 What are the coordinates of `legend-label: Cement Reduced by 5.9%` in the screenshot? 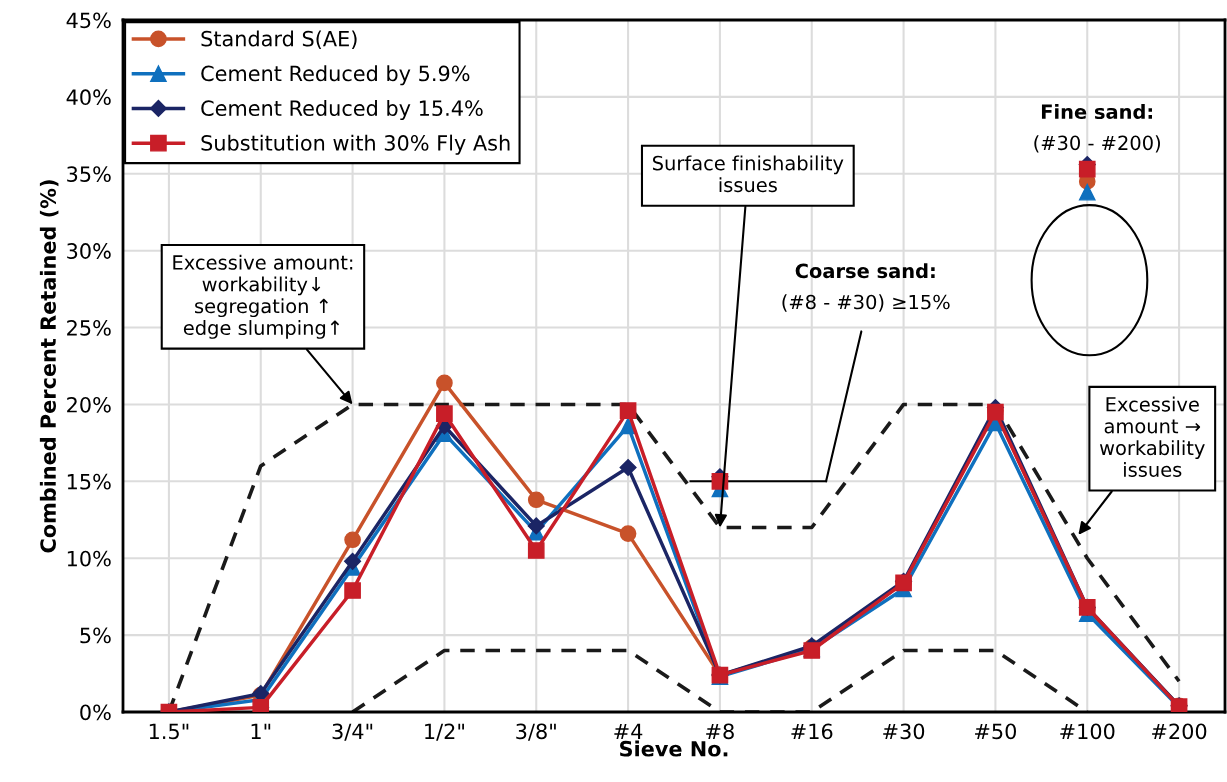 It's located at (335, 75).